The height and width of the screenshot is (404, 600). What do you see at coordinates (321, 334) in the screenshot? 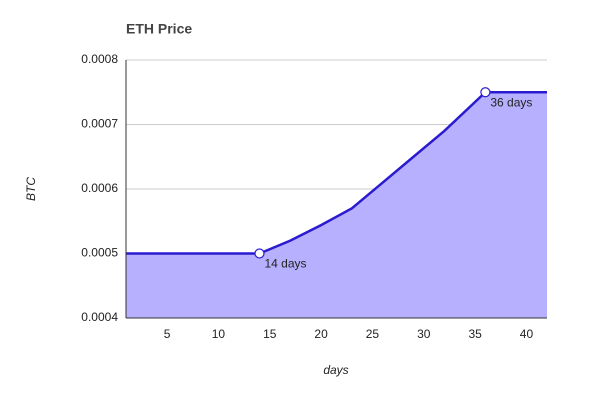
I see `x-tick-label: 20` at bounding box center [321, 334].